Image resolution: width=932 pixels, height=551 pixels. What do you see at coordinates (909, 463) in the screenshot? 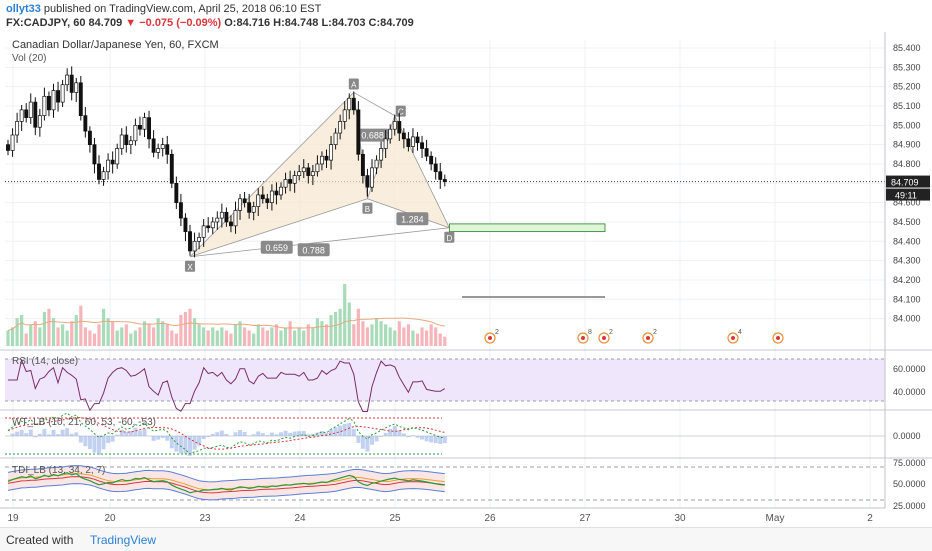
I see `tdi-tick-label: 75.0000` at bounding box center [909, 463].